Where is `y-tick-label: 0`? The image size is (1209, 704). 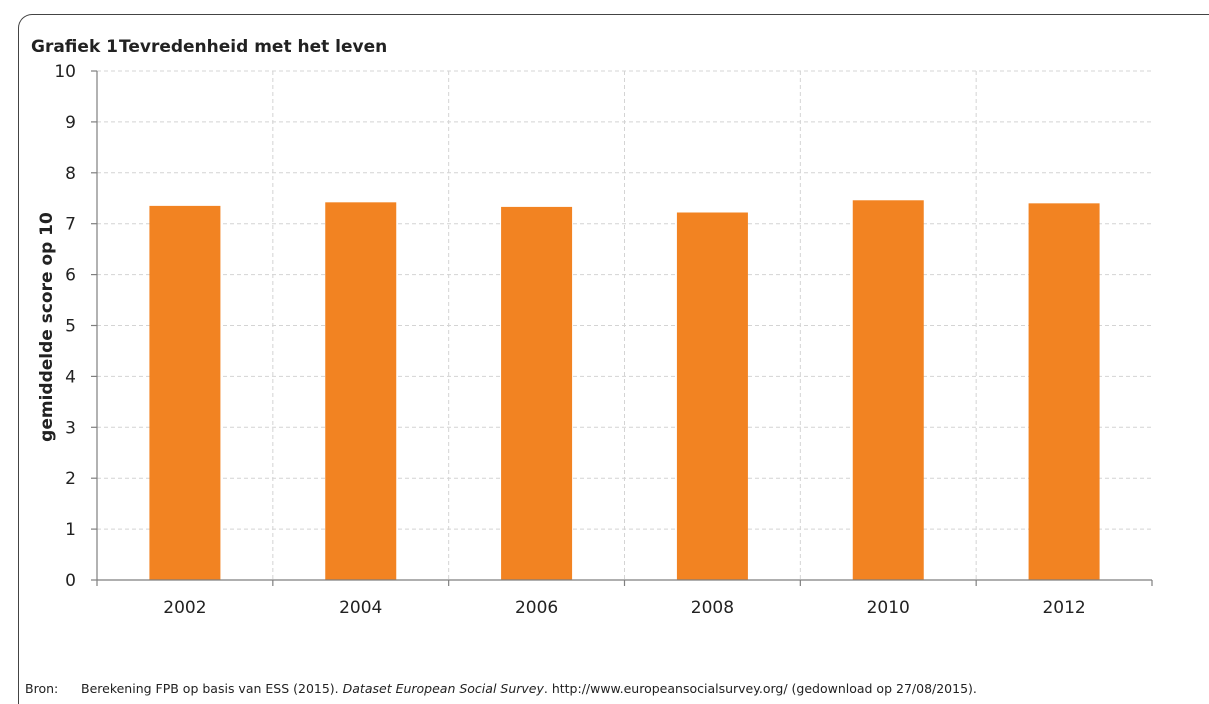 y-tick-label: 0 is located at coordinates (70, 581).